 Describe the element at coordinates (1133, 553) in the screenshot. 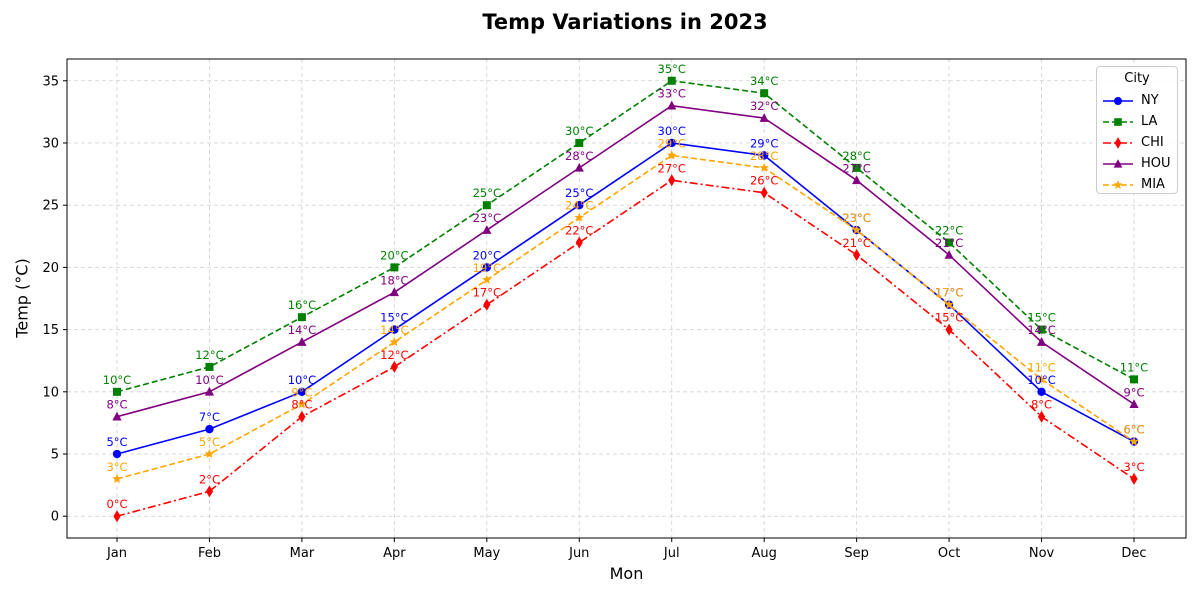

I see `x-tick-label: Dec` at that location.